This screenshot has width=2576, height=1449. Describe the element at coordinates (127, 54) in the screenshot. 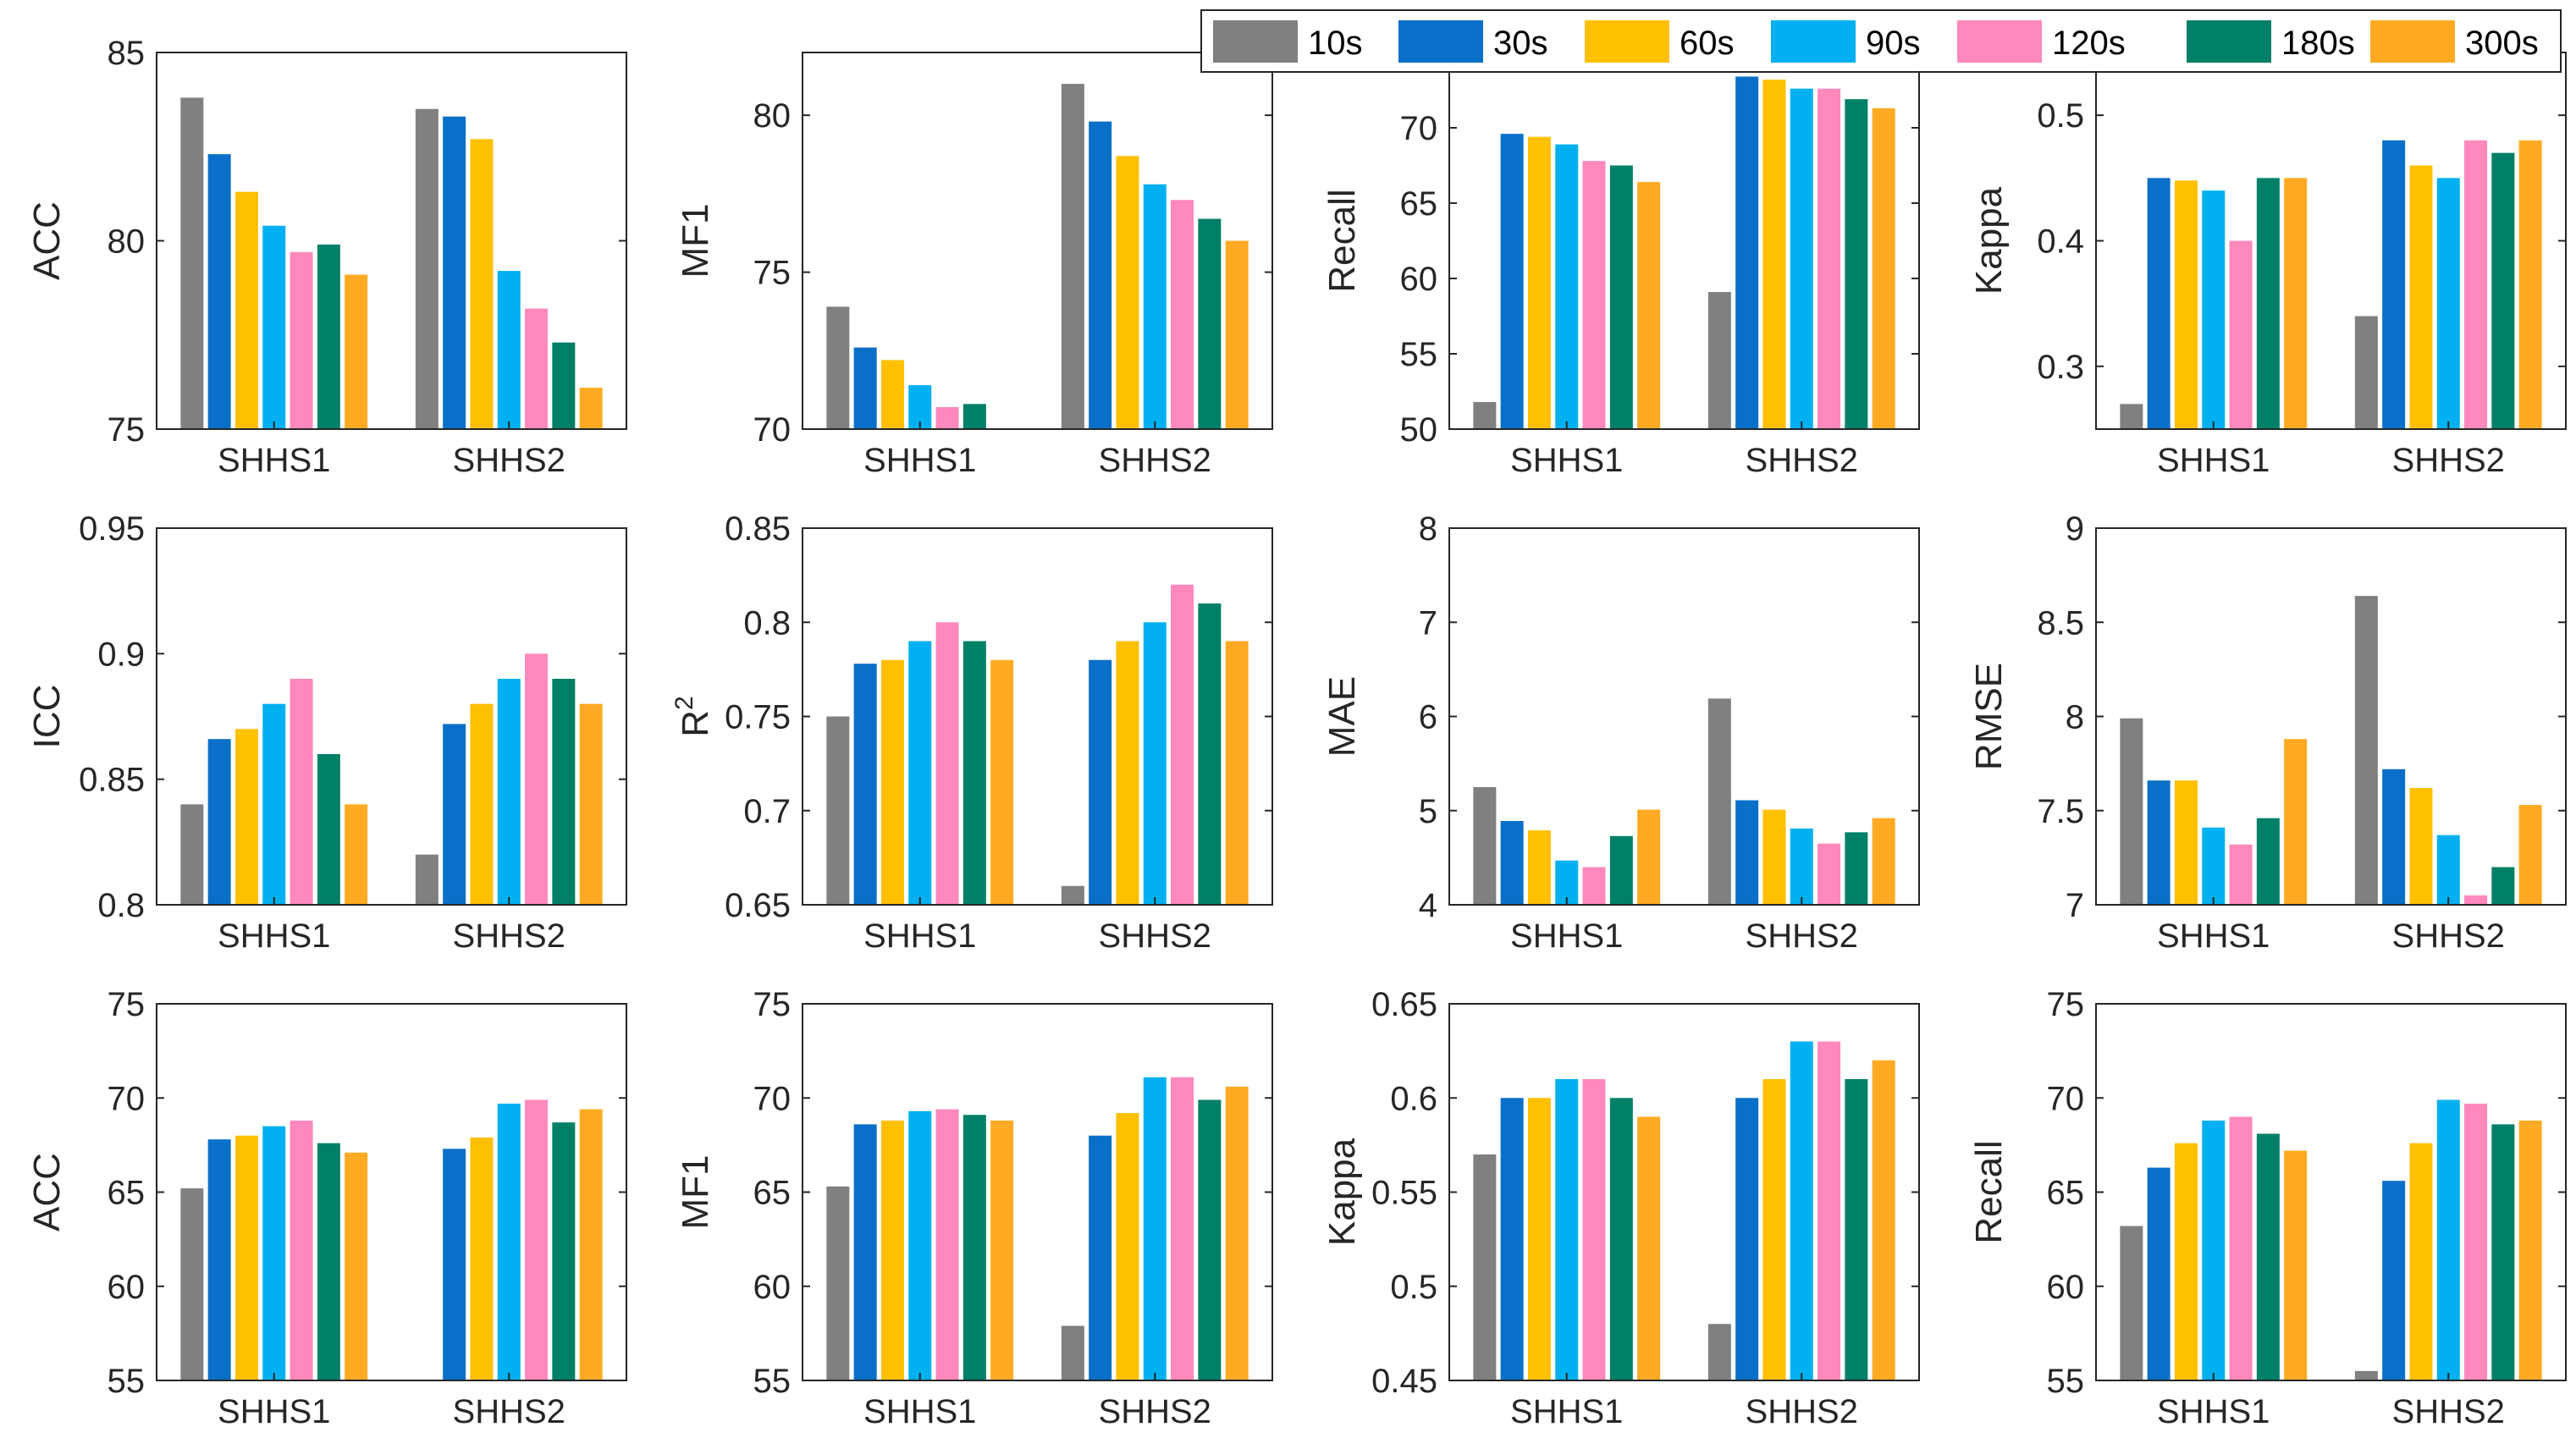

I see `y-tick-label: 85` at that location.